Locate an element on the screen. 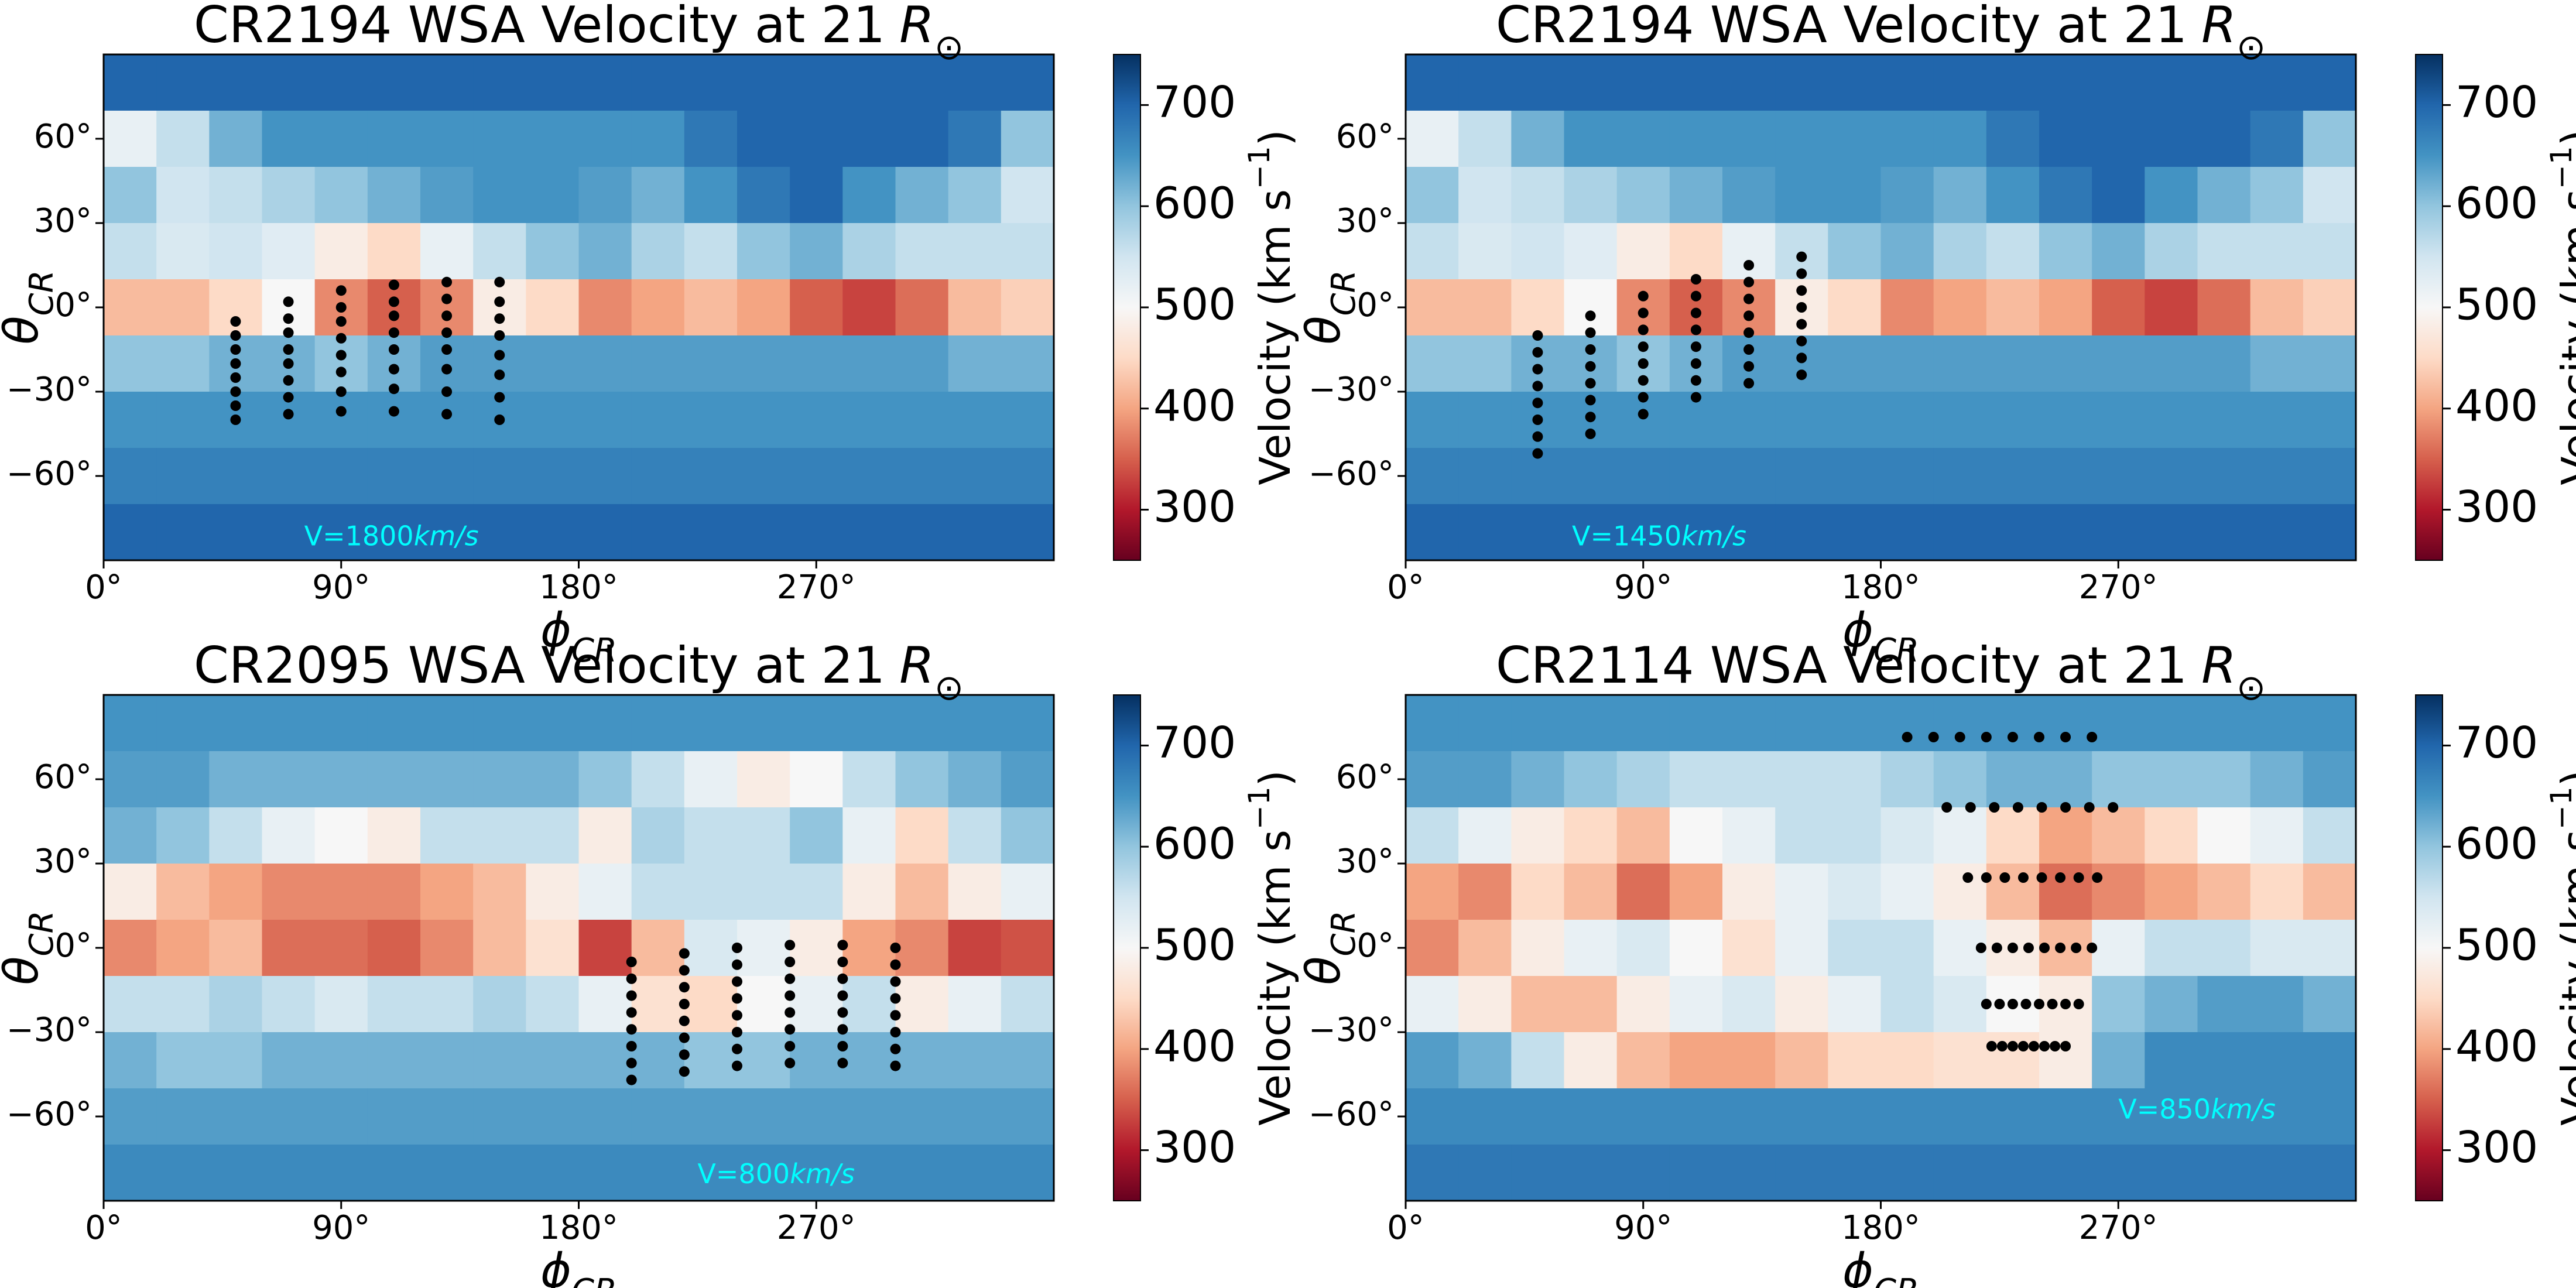 This screenshot has width=2576, height=1288. colorbar-label-end: ) is located at coordinates (2564, 137).